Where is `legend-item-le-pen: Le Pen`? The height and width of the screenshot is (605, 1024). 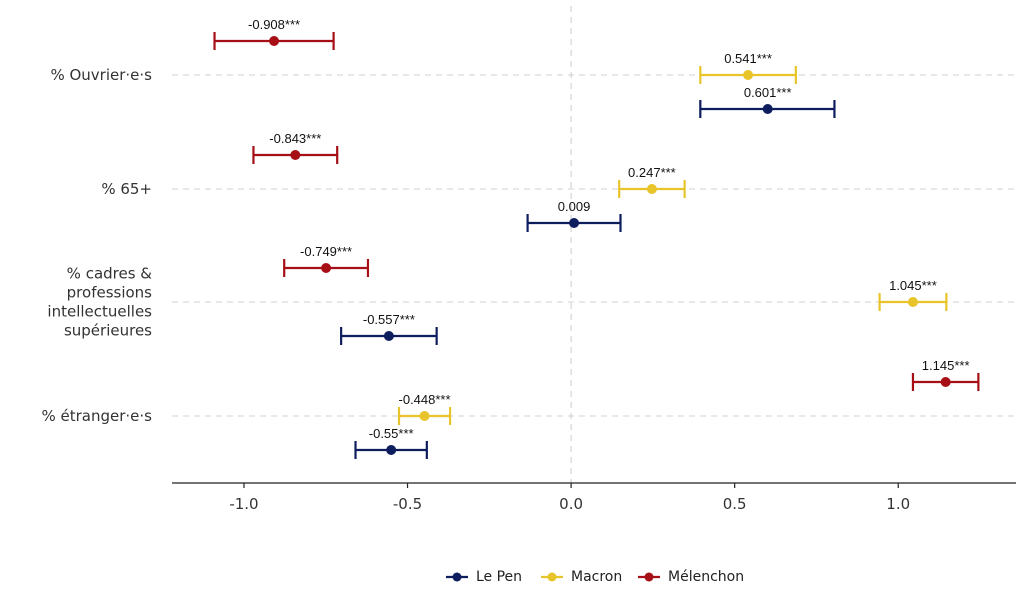 legend-item-le-pen: Le Pen is located at coordinates (484, 577).